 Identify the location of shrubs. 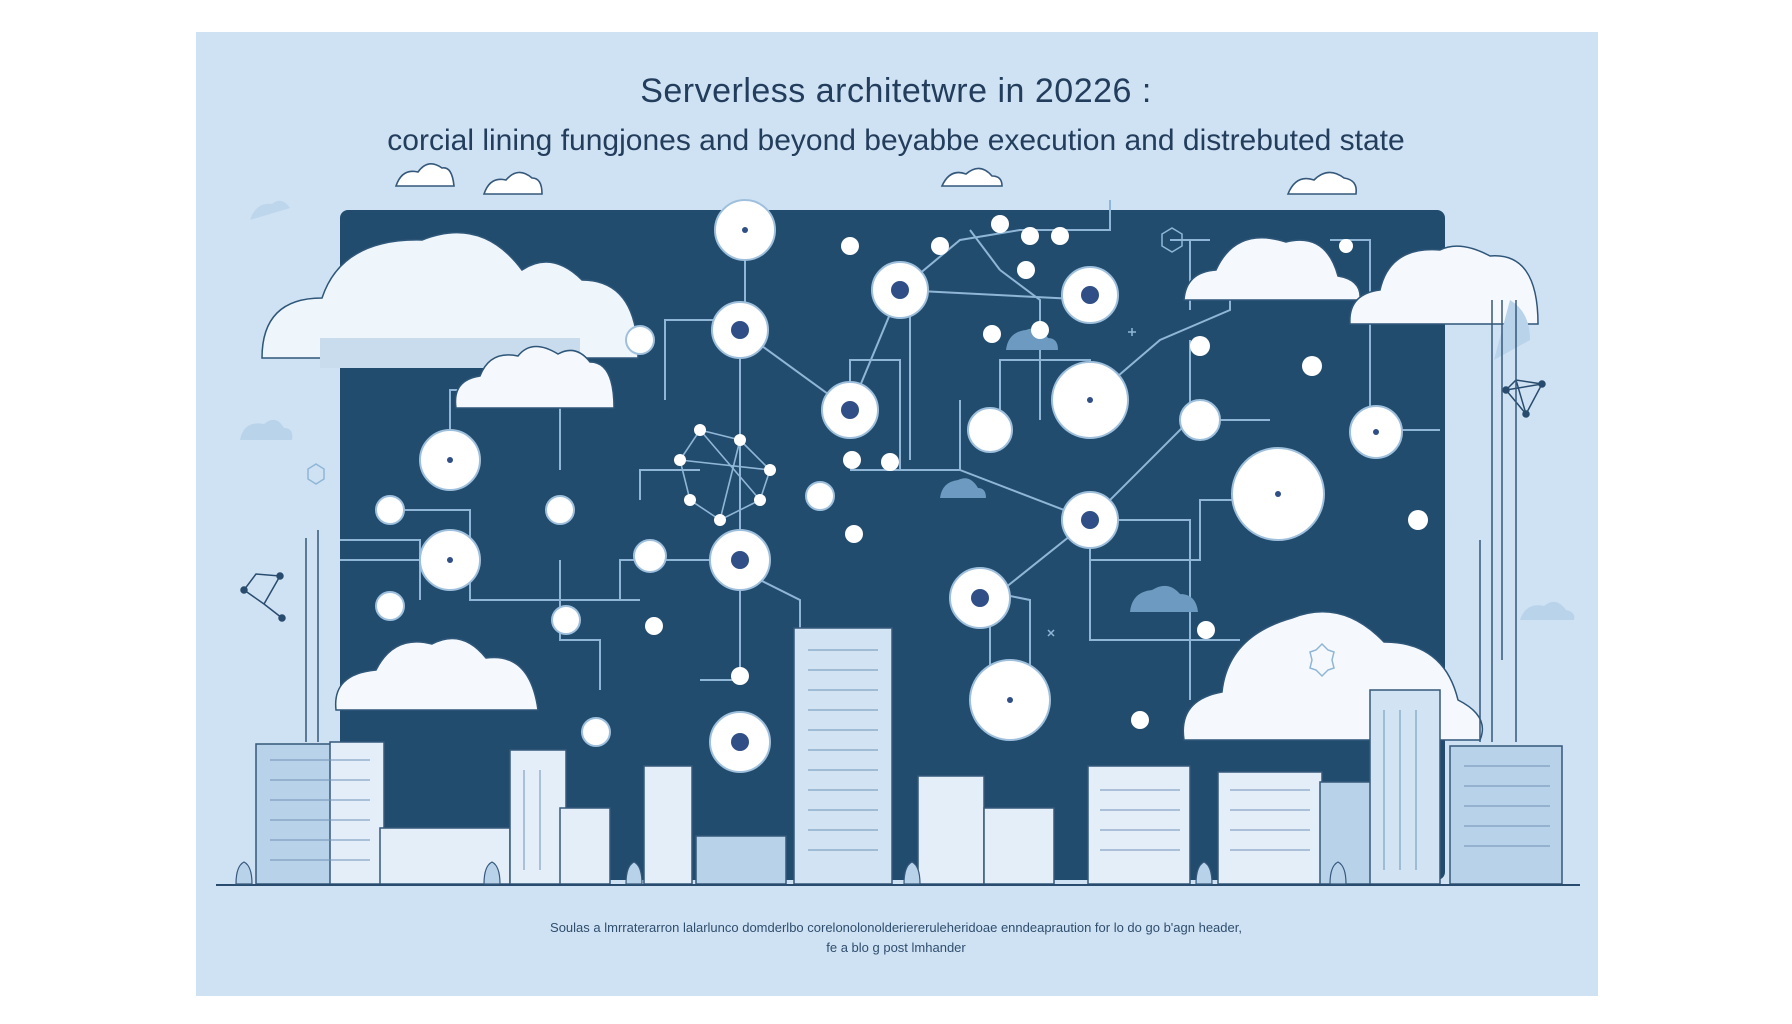
(791, 873).